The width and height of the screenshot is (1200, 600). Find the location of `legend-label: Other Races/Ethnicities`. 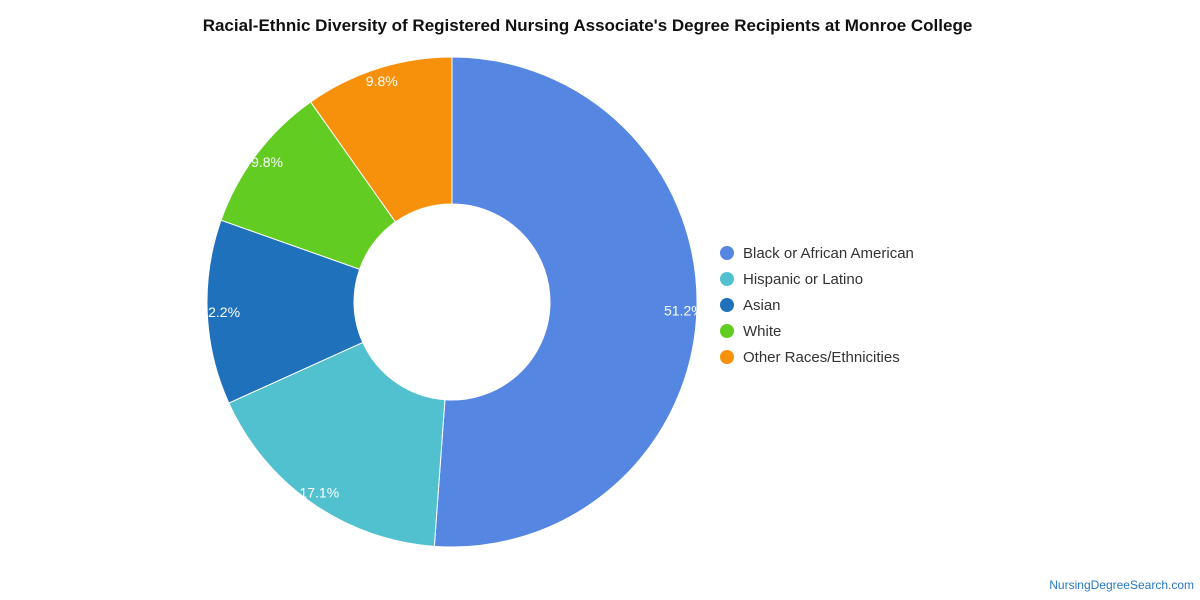

legend-label: Other Races/Ethnicities is located at coordinates (821, 357).